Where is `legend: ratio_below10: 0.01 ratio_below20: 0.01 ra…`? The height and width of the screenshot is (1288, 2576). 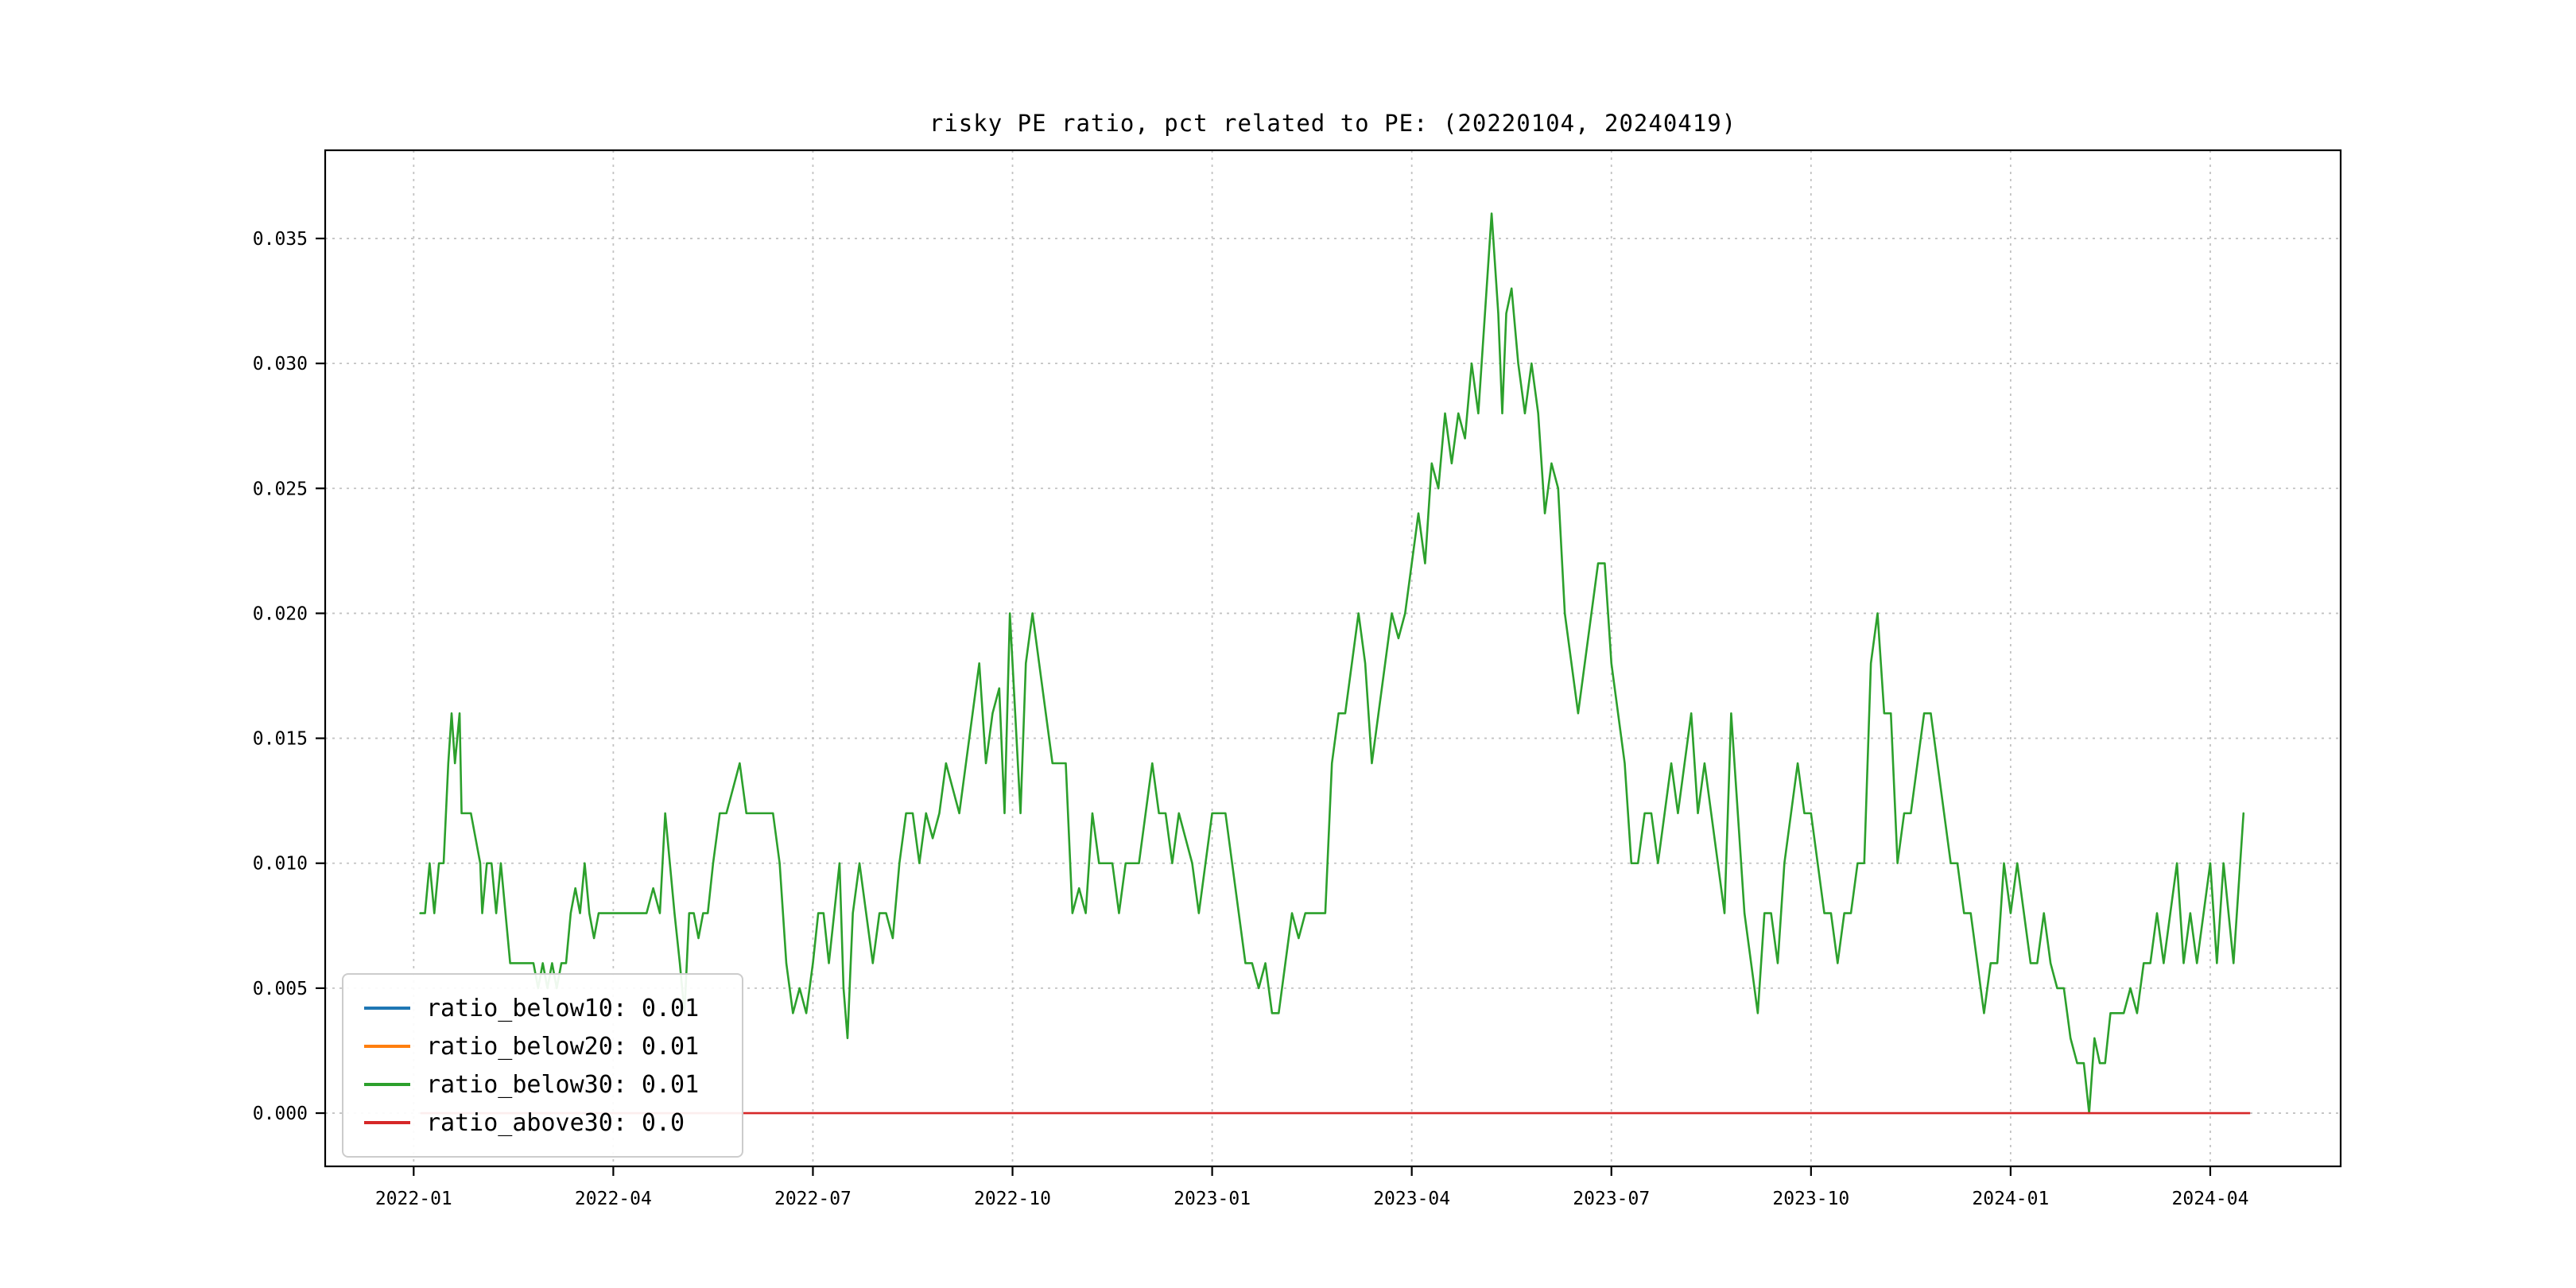 legend: ratio_below10: 0.01 ratio_below20: 0.01 ra… is located at coordinates (543, 1065).